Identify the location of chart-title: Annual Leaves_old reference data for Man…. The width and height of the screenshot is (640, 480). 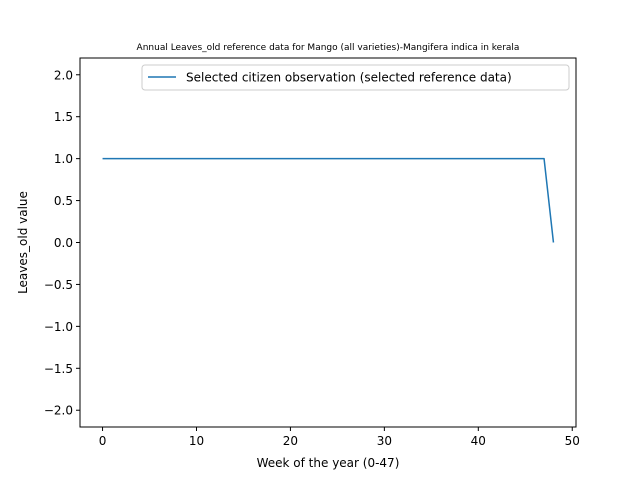
(328, 48).